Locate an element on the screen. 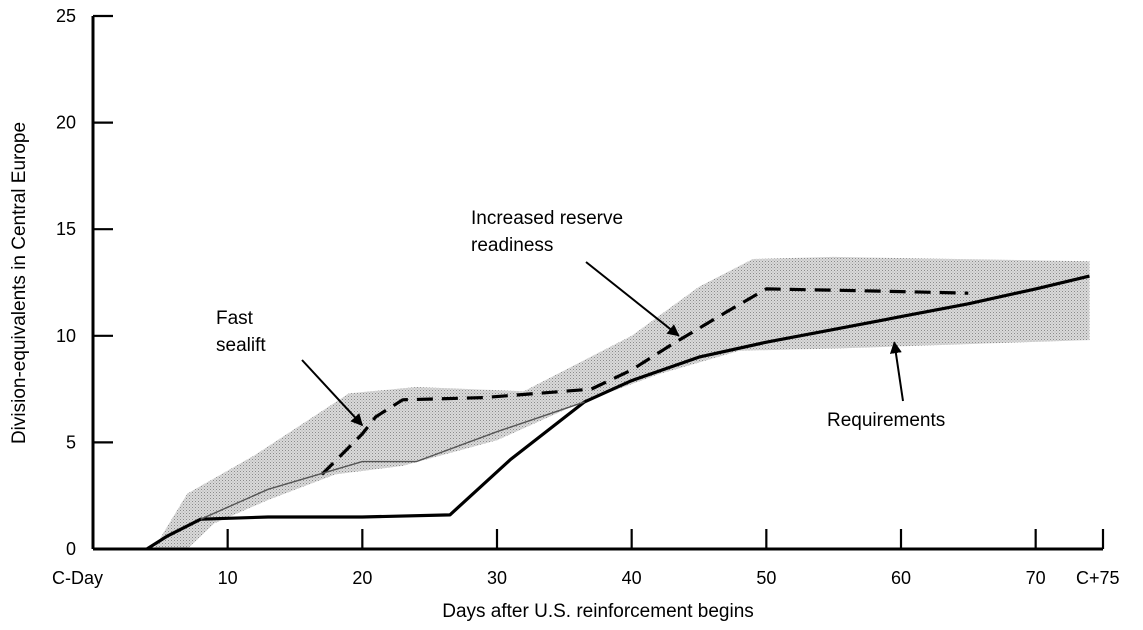 This screenshot has width=1143, height=630. x-tick-label: 10 is located at coordinates (228, 578).